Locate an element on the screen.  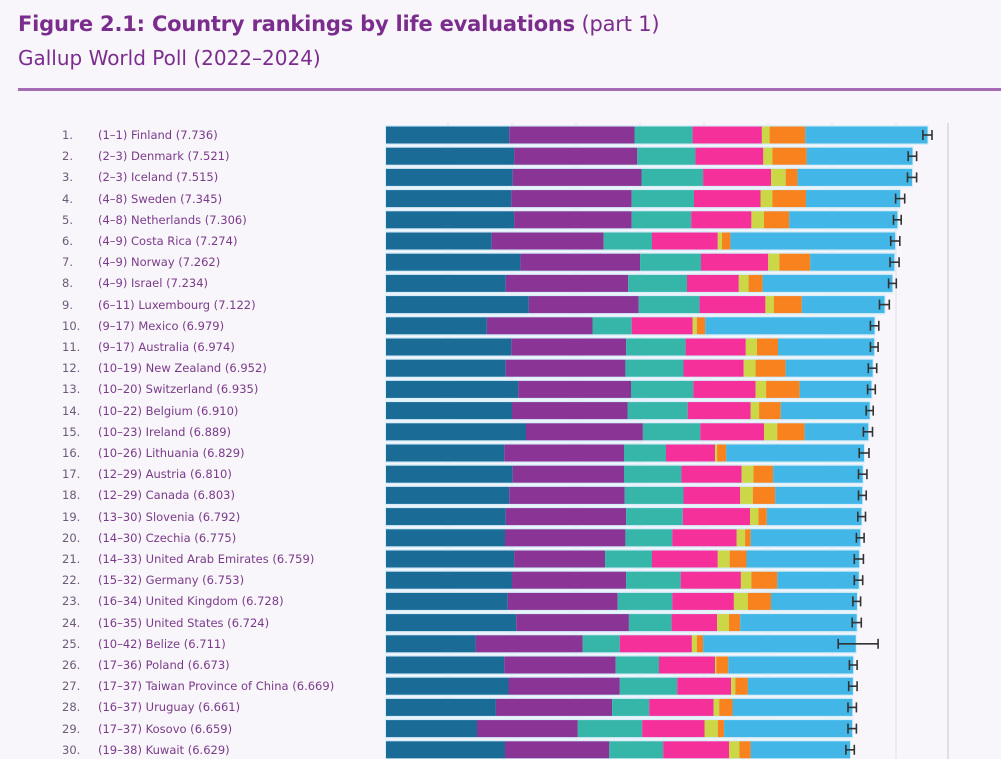
rank-number: 21. is located at coordinates (71, 559).